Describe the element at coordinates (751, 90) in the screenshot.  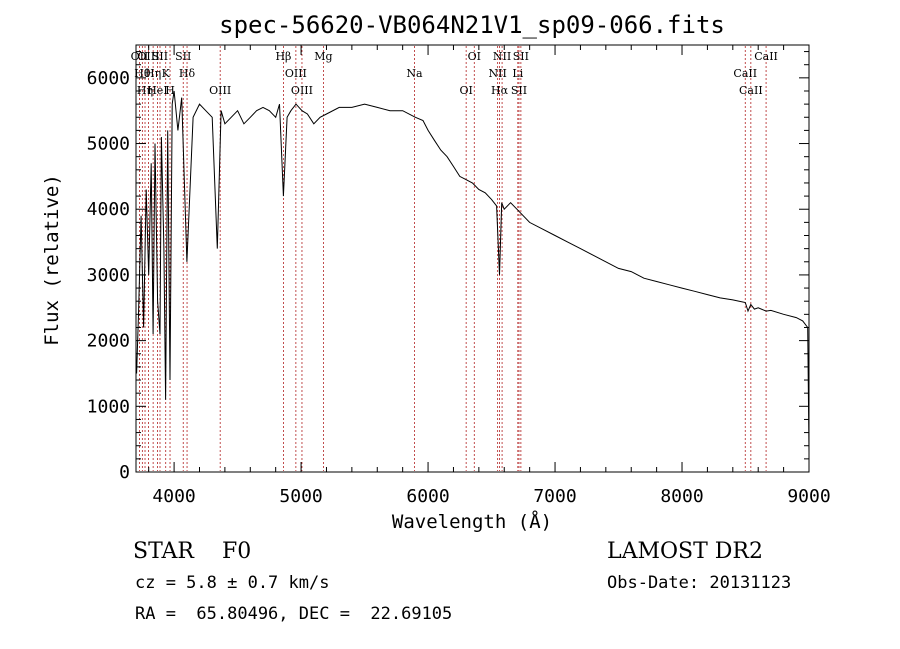
I see `marker-label-26: CaII` at that location.